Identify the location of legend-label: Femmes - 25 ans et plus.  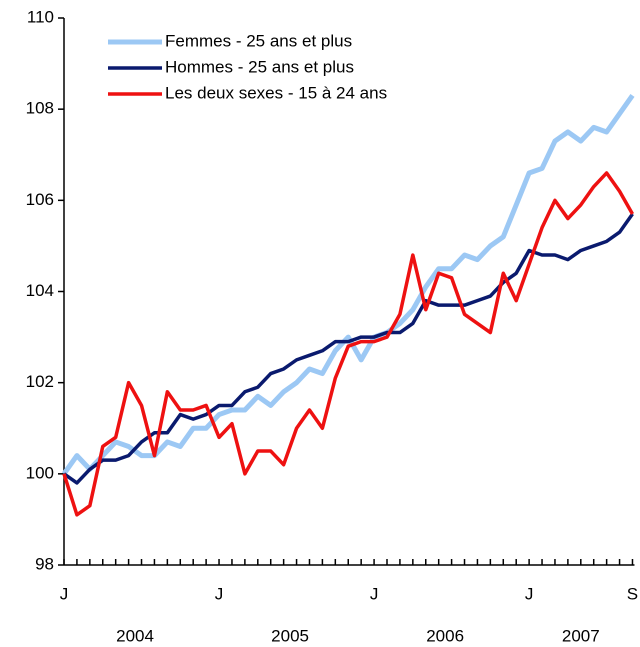
(258, 40).